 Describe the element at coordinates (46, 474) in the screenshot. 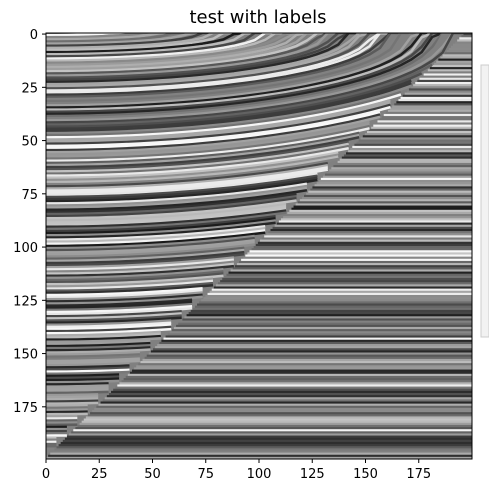

I see `x-tick-label: 0` at that location.